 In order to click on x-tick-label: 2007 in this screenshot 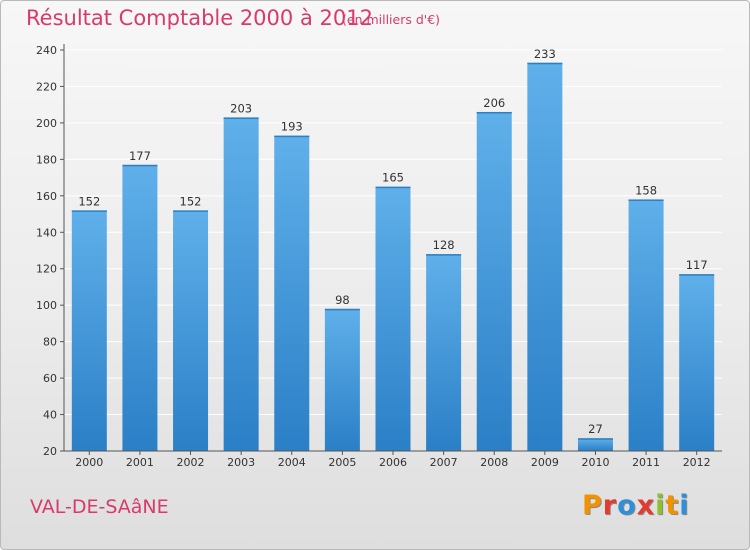, I will do `click(444, 462)`.